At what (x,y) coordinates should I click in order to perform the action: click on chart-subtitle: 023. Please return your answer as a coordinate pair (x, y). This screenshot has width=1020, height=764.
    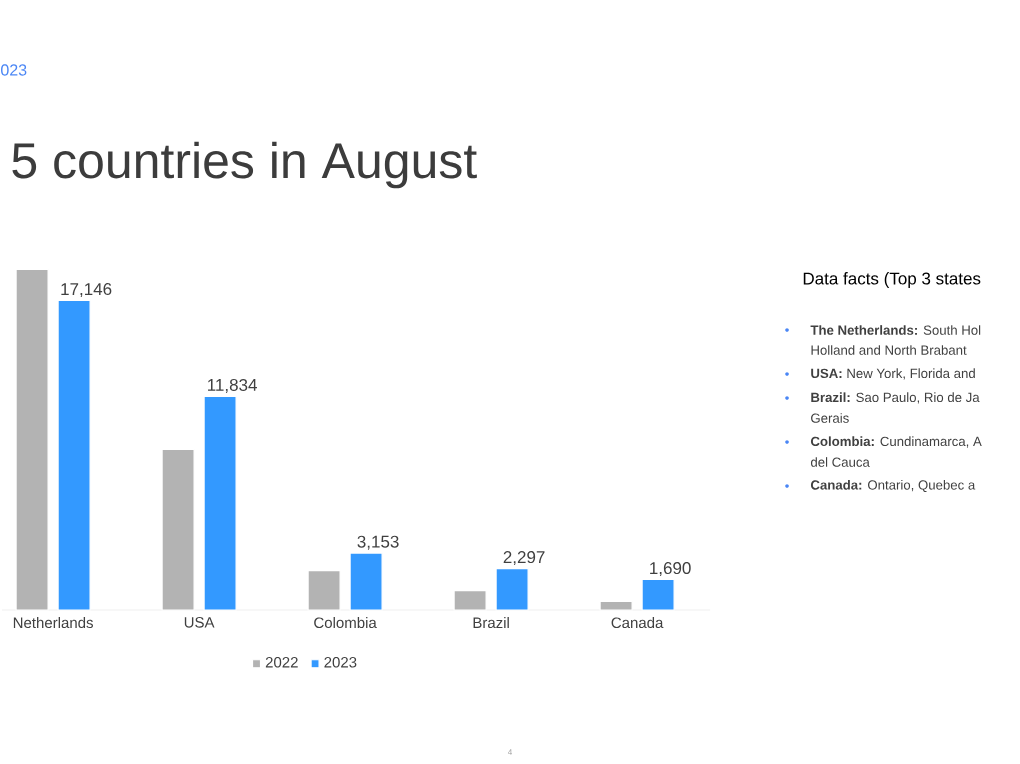
    Looking at the image, I should click on (14, 70).